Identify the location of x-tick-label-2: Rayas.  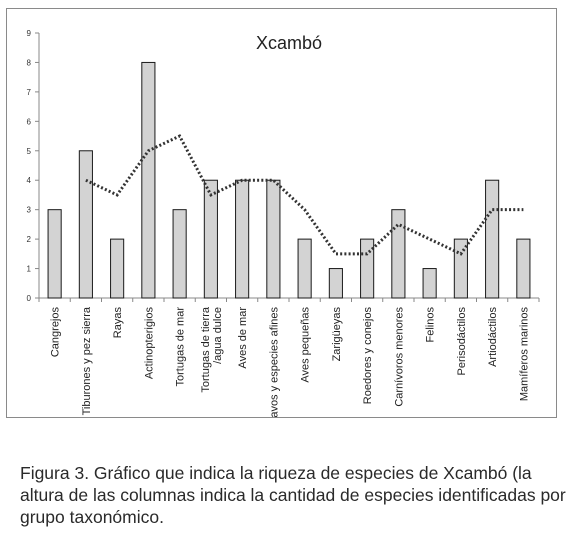
(118, 323).